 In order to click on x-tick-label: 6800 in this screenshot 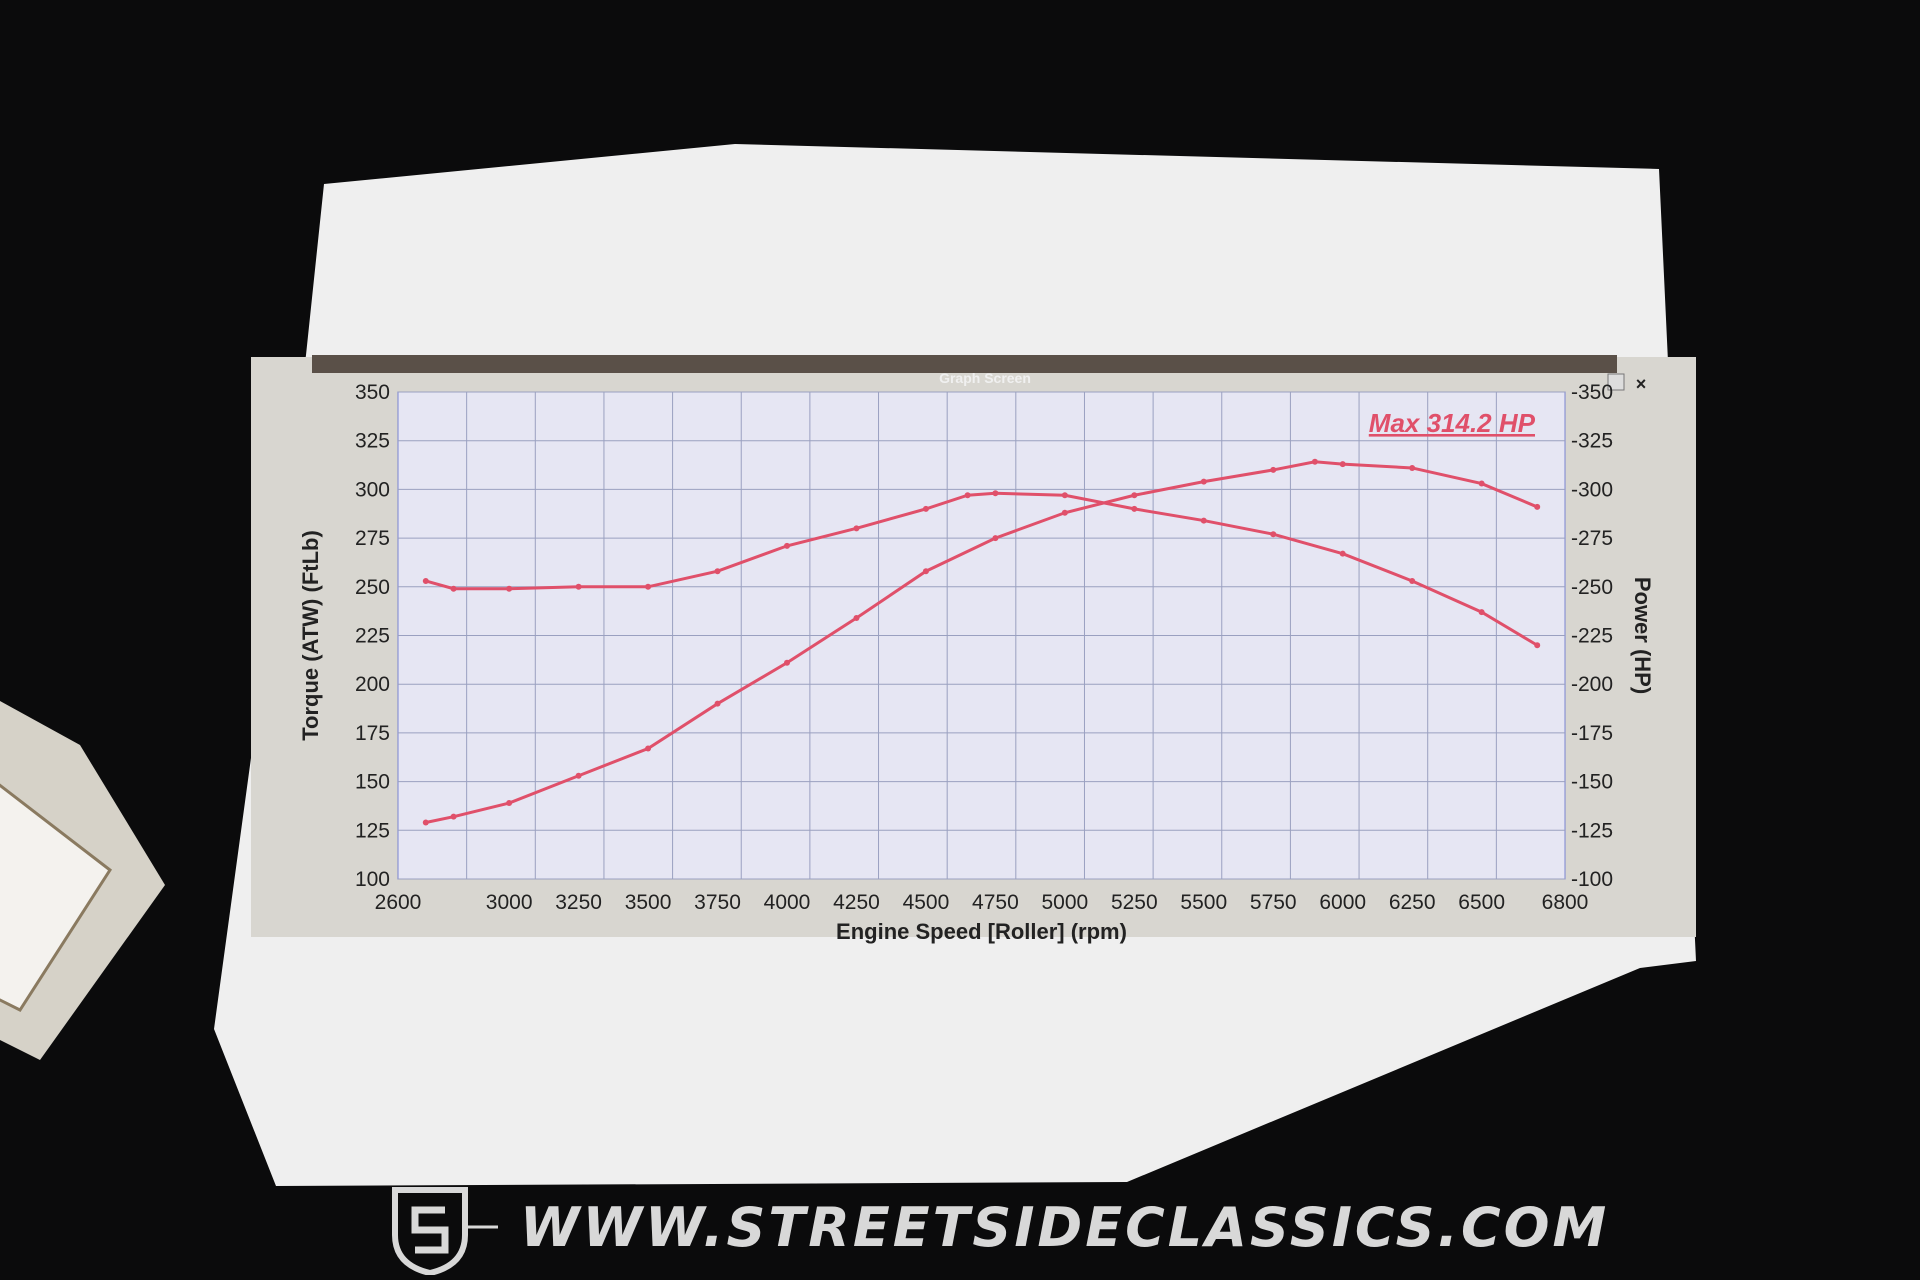, I will do `click(1565, 902)`.